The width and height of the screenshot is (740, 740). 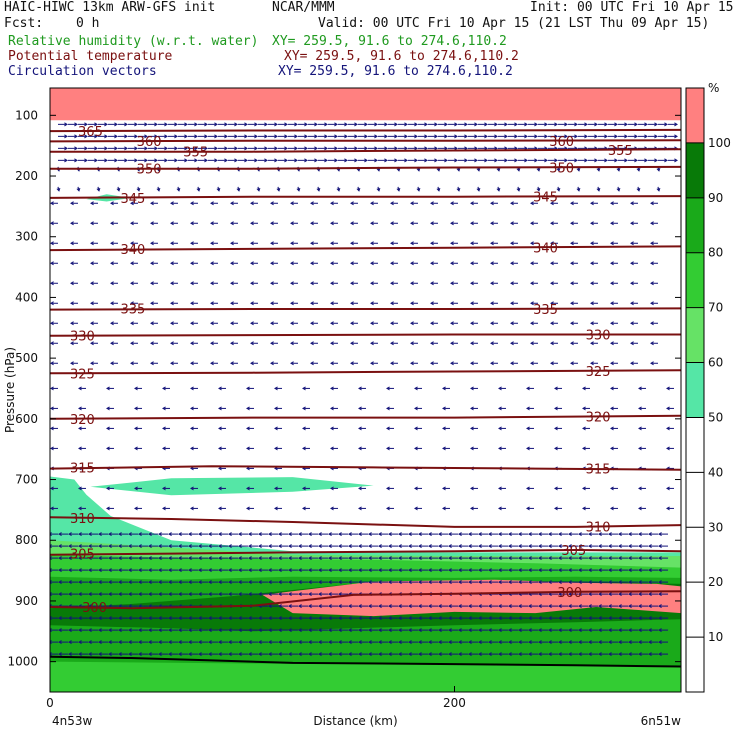 What do you see at coordinates (561, 169) in the screenshot?
I see `theta-label-350-1: 350` at bounding box center [561, 169].